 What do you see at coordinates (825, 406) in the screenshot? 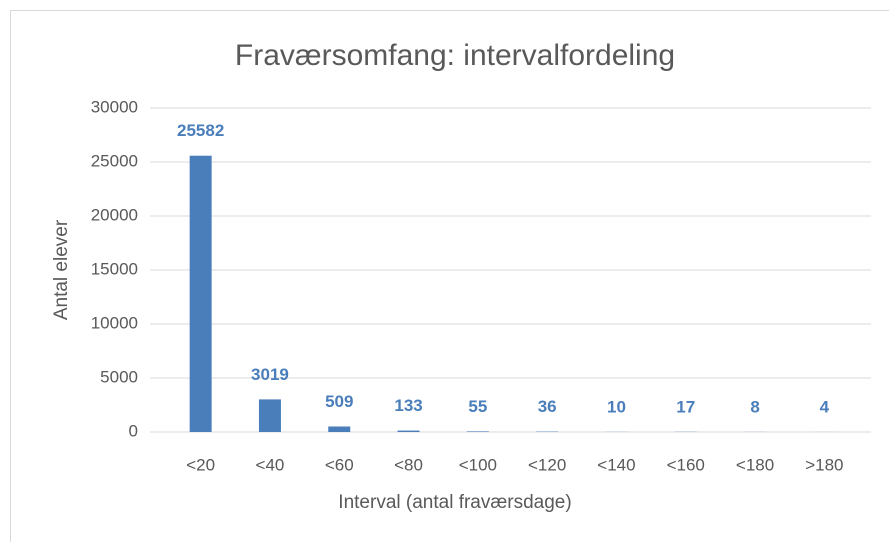
I see `data-label: 4` at bounding box center [825, 406].